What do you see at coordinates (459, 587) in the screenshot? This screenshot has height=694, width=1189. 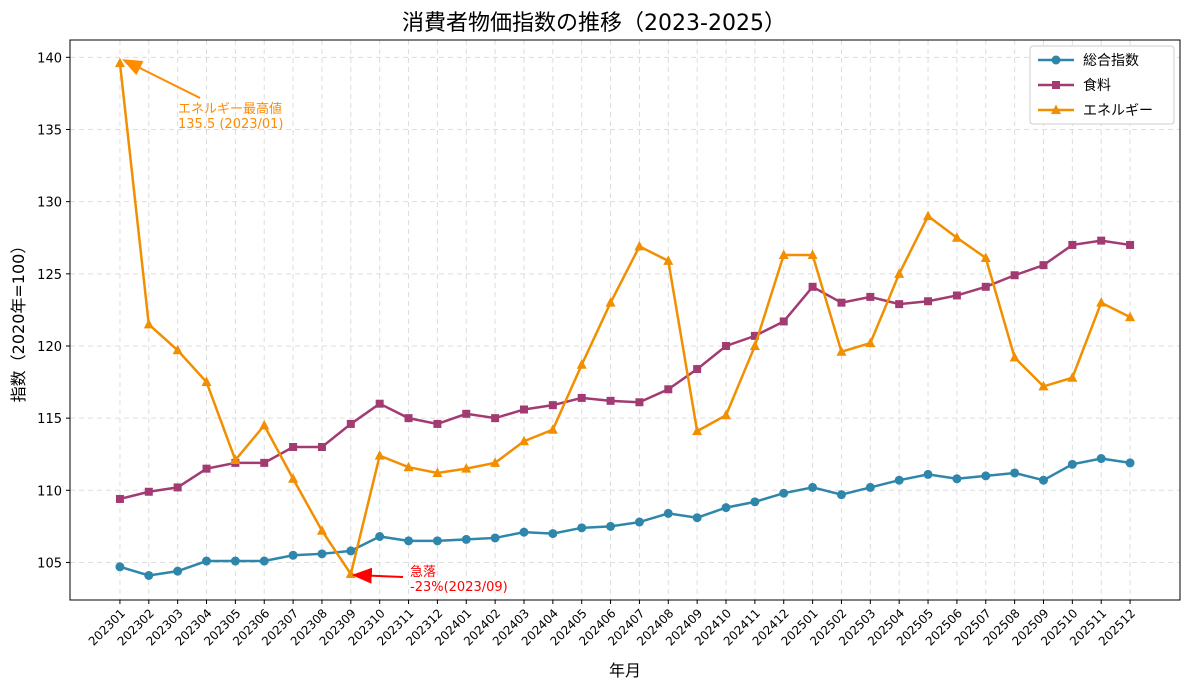 I see `annotation-text: -23%(2023/09)` at bounding box center [459, 587].